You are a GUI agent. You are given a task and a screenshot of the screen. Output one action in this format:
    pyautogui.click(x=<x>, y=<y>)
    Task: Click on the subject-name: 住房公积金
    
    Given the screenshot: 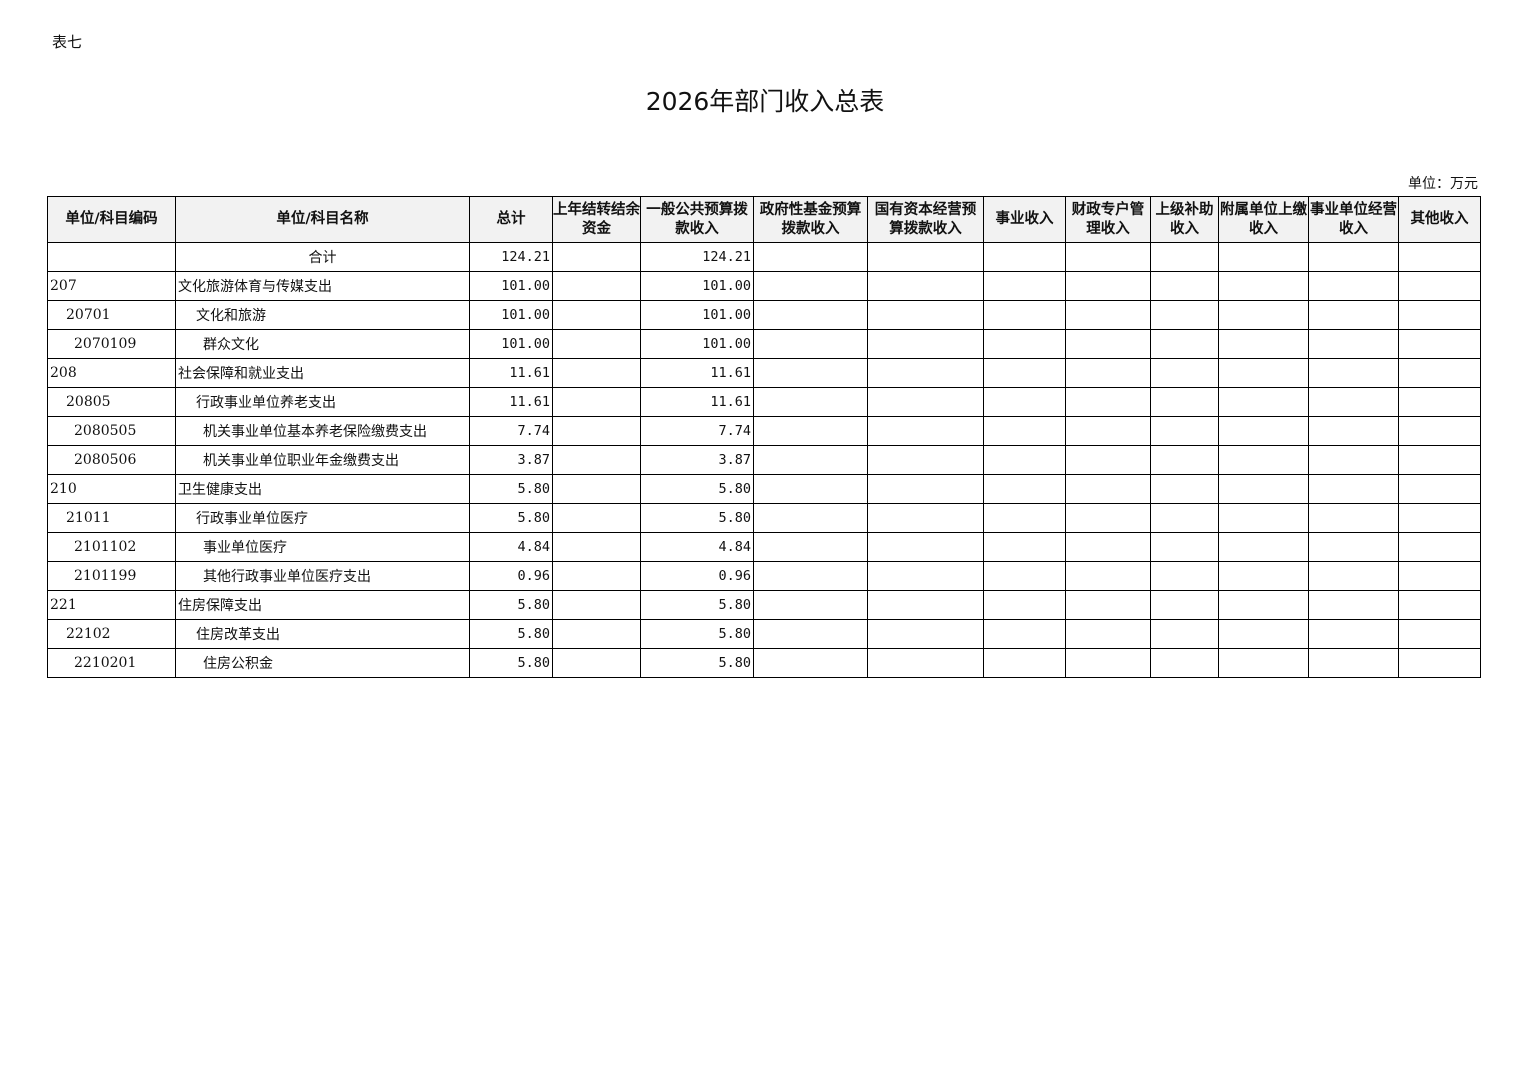 What is the action you would take?
    pyautogui.click(x=322, y=663)
    